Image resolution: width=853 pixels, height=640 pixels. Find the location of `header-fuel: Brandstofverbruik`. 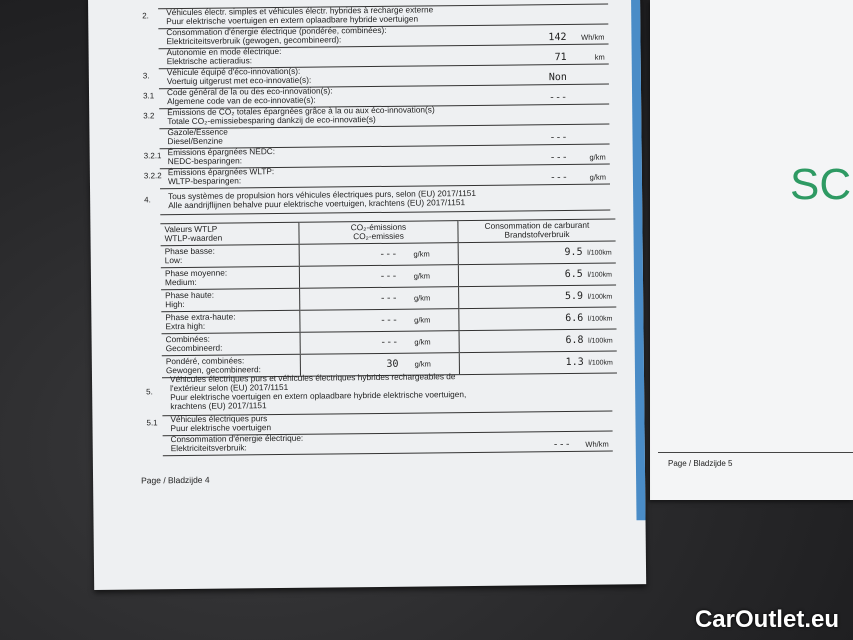

header-fuel: Brandstofverbruik is located at coordinates (537, 234).